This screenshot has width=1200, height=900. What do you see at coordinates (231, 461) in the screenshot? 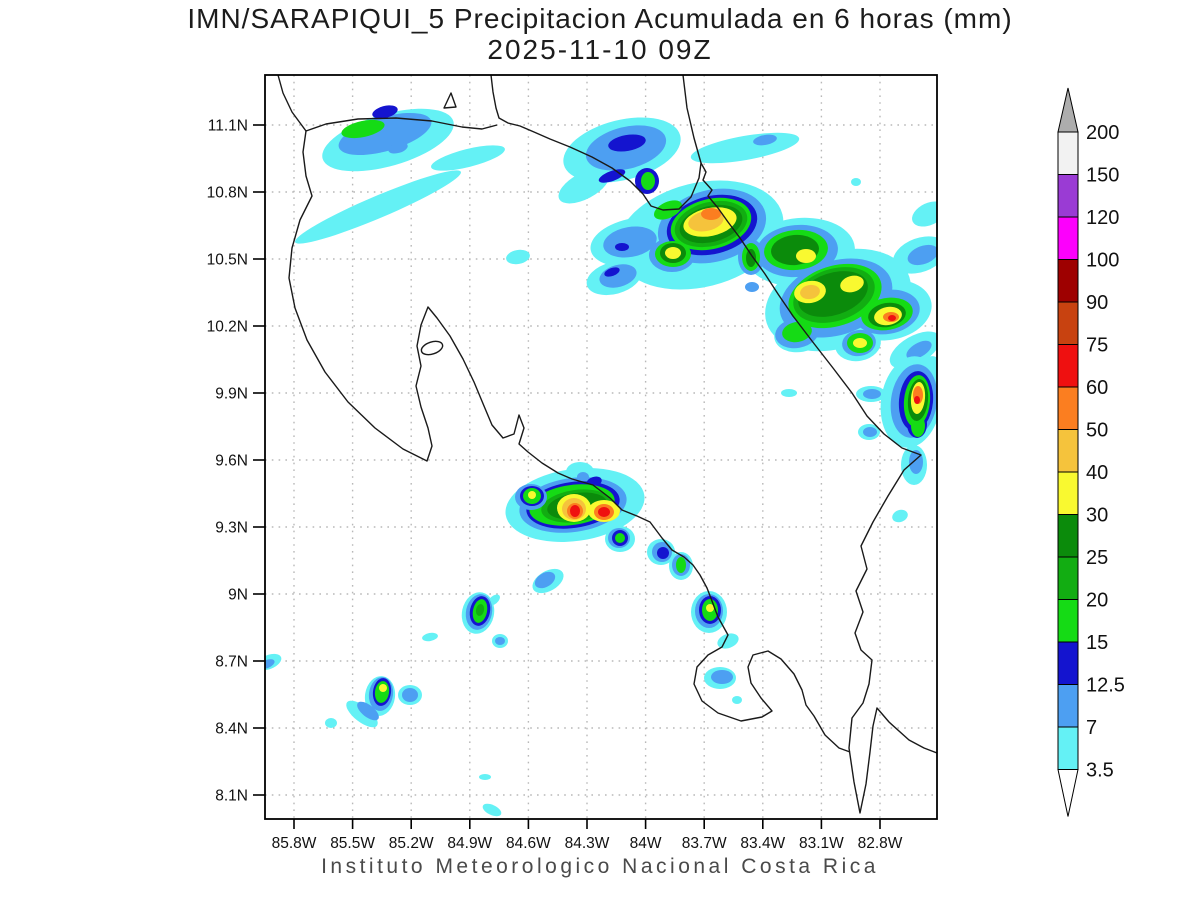
I see `lat-tick-label: 9.6N` at bounding box center [231, 461].